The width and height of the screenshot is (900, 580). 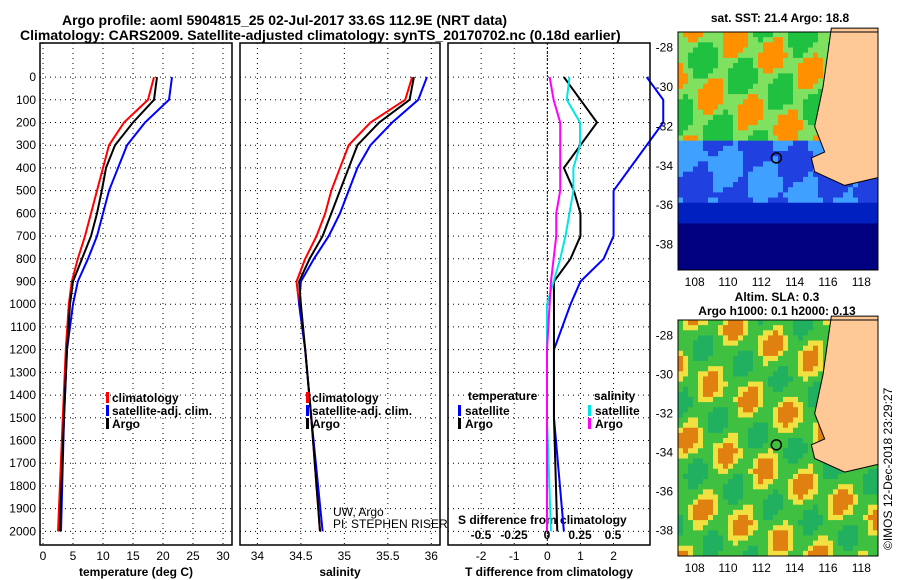 I want to click on legend-swatch, so click(x=459, y=410).